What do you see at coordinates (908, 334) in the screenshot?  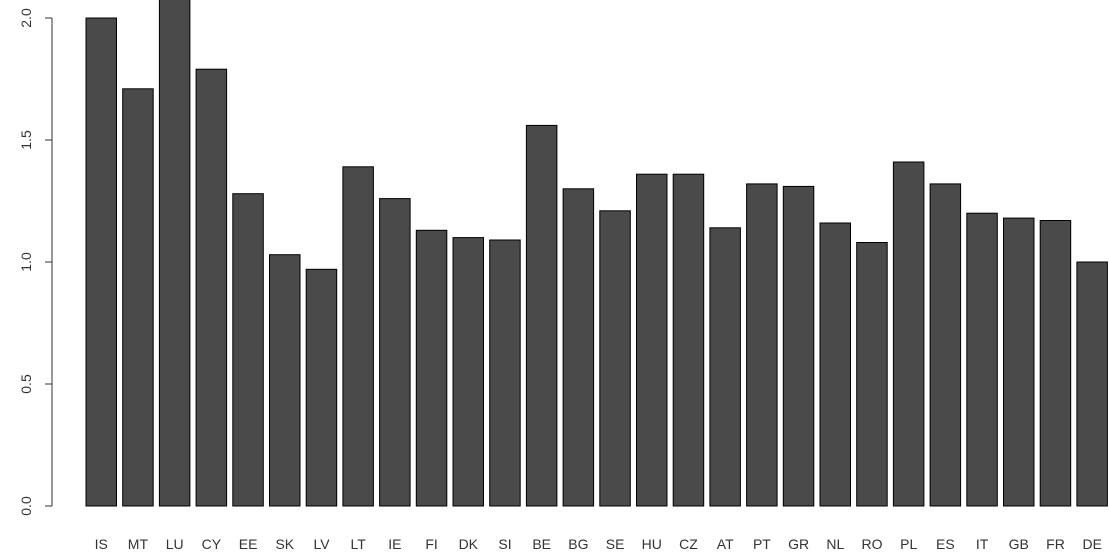 I see `bar-pl` at bounding box center [908, 334].